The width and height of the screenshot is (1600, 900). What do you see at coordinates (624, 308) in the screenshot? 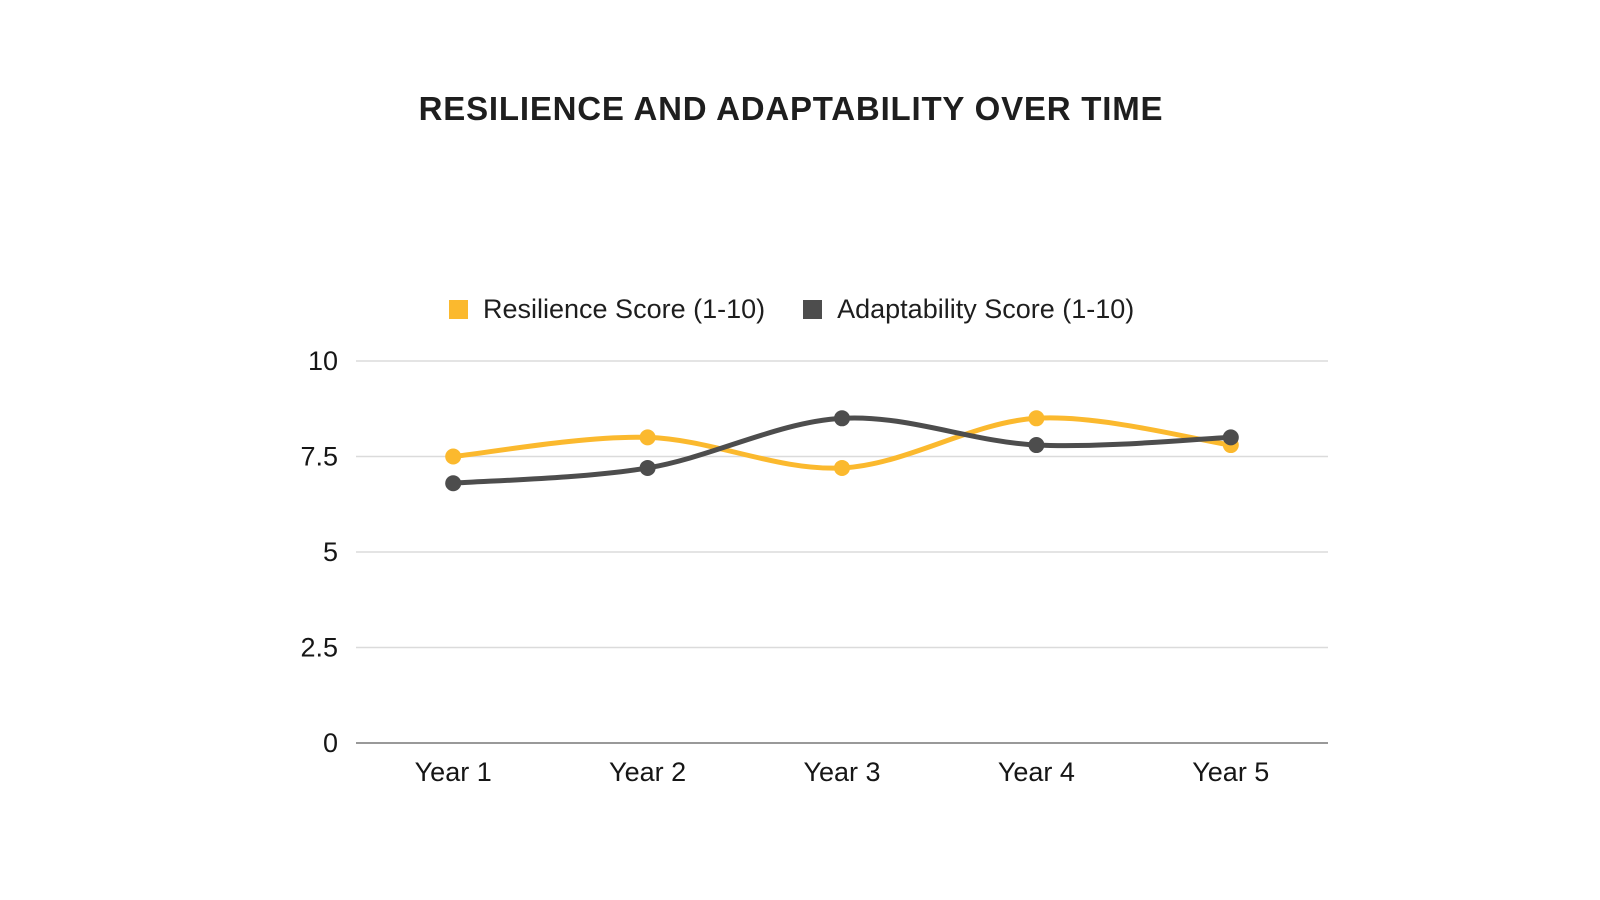
I see `legend-label-resilience: Resilience Score (1-10)` at bounding box center [624, 308].